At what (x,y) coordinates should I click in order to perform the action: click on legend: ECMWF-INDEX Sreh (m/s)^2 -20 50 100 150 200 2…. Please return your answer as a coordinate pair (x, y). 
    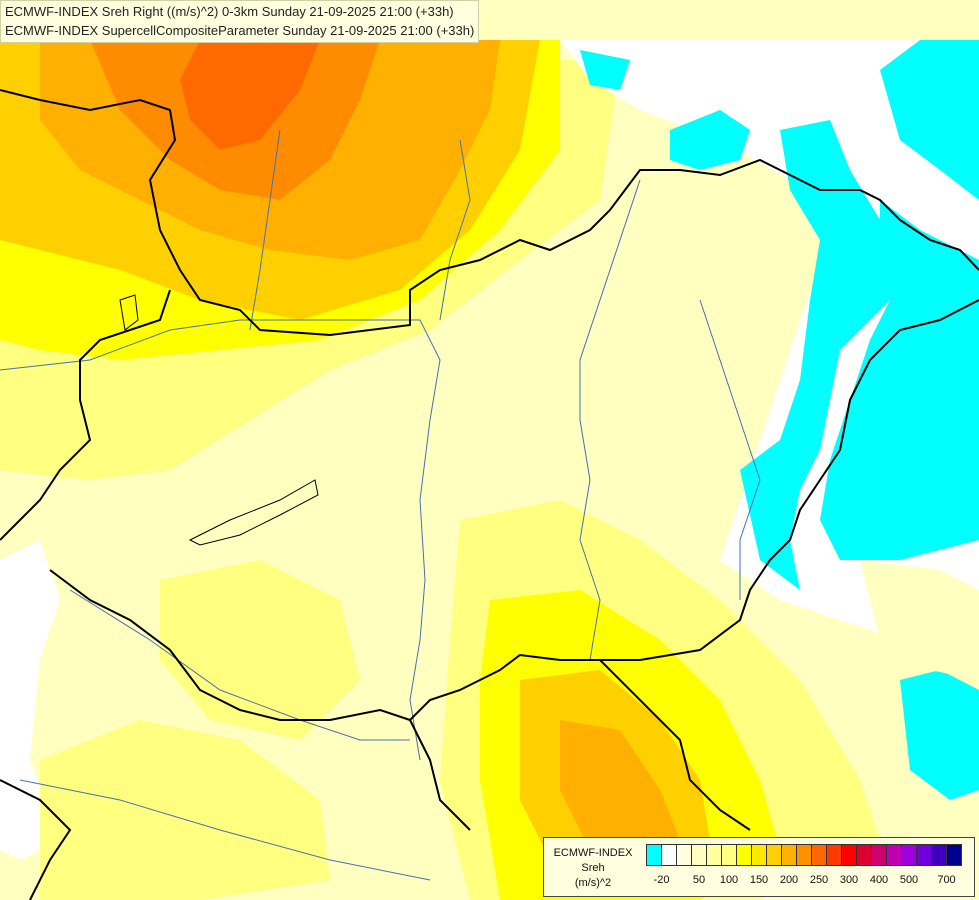
    Looking at the image, I should click on (759, 867).